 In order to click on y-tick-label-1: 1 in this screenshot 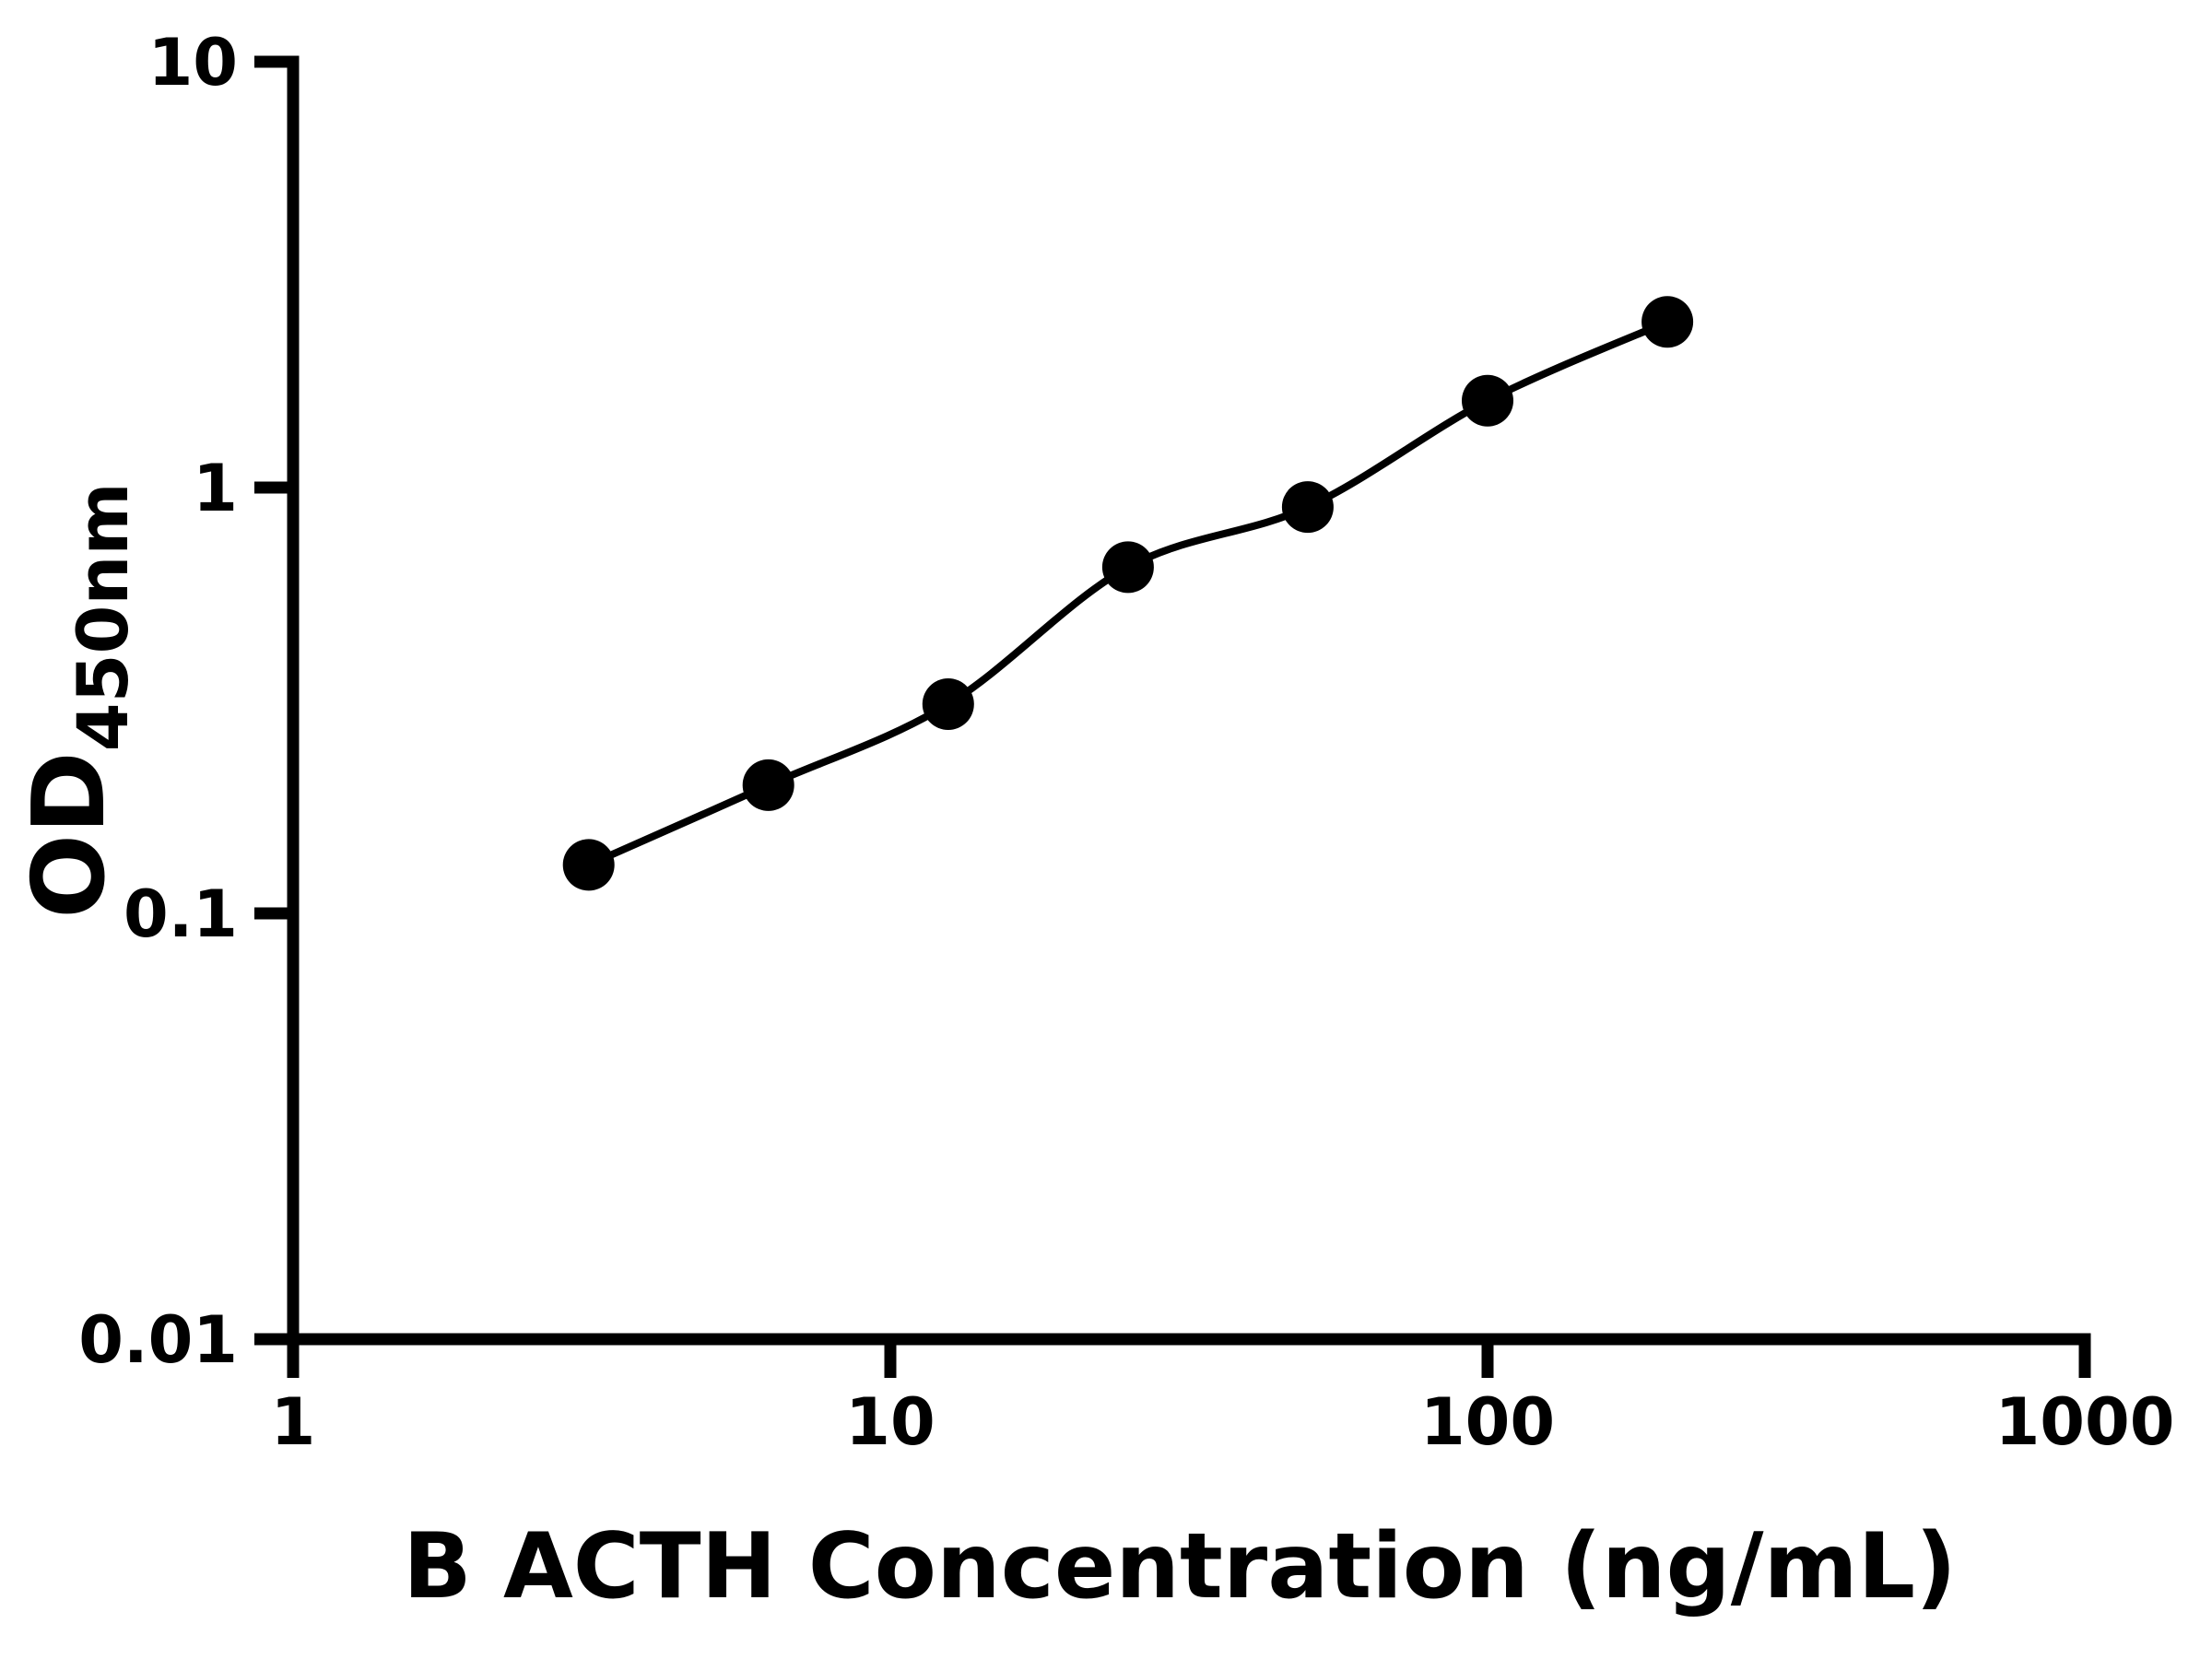, I will do `click(215, 488)`.